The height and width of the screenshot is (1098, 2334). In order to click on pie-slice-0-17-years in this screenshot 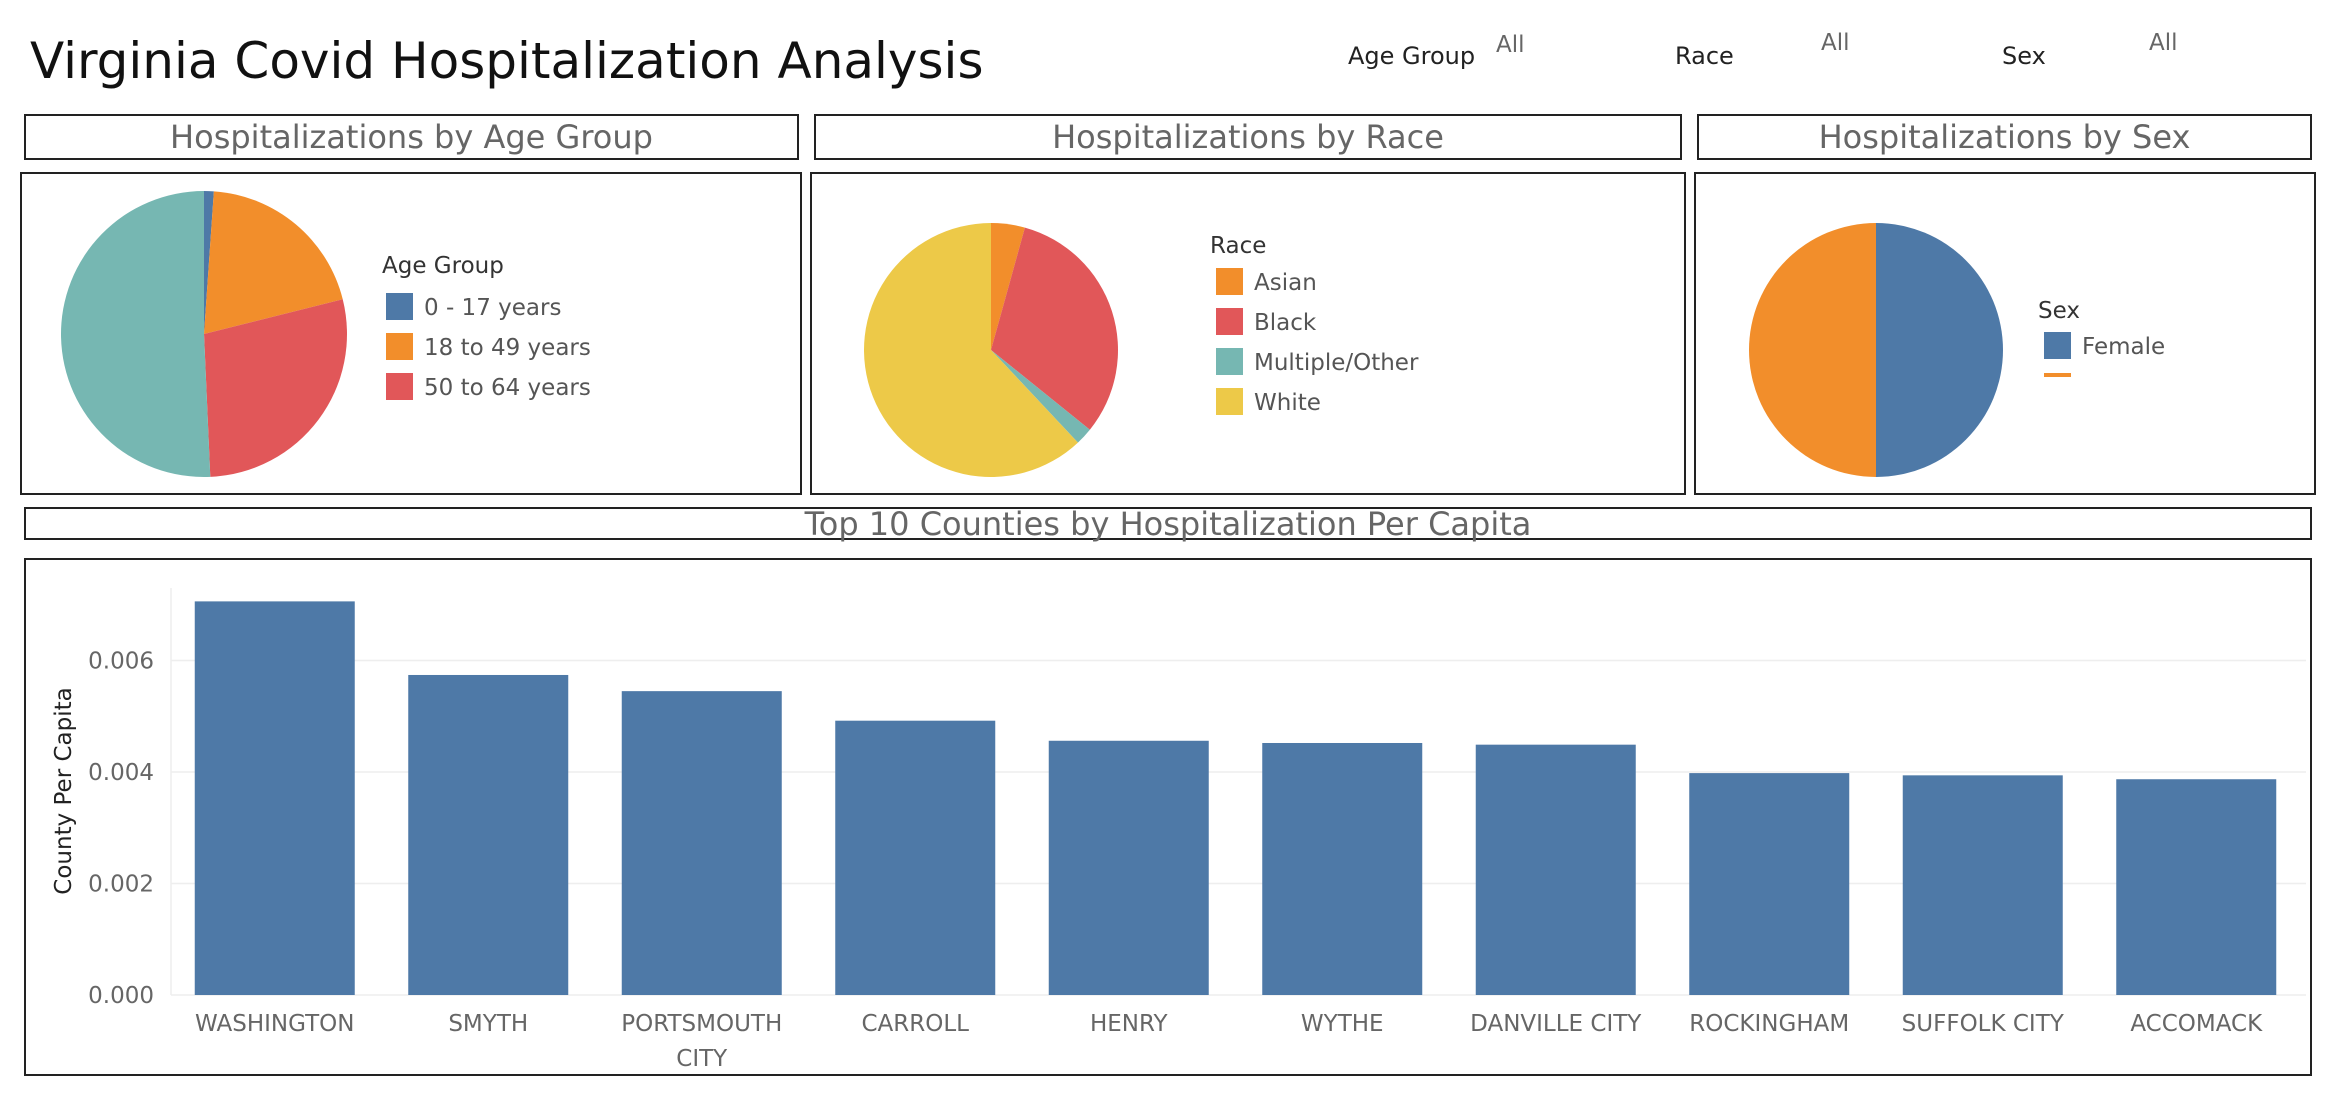, I will do `click(209, 262)`.